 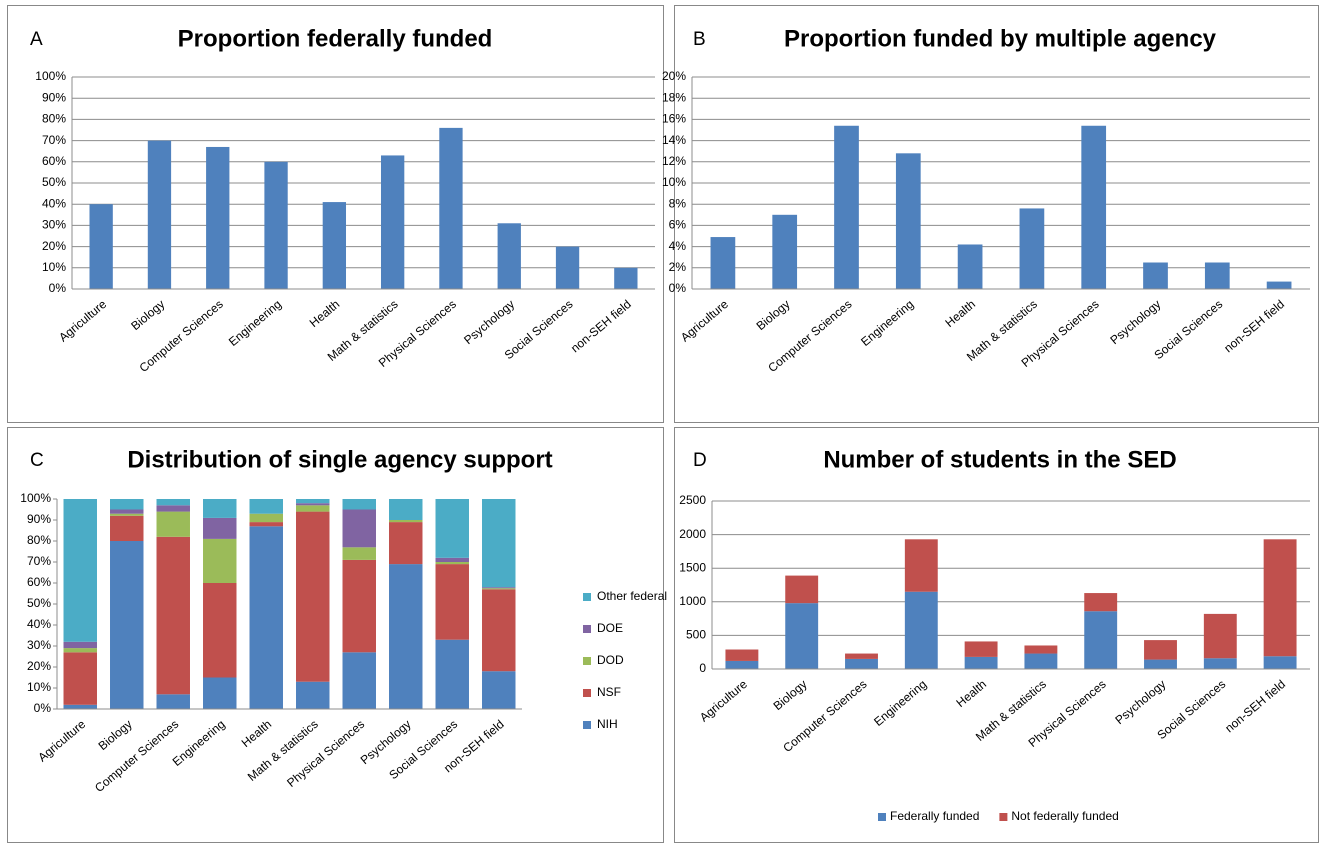 I want to click on panel-label: B, so click(x=699, y=39).